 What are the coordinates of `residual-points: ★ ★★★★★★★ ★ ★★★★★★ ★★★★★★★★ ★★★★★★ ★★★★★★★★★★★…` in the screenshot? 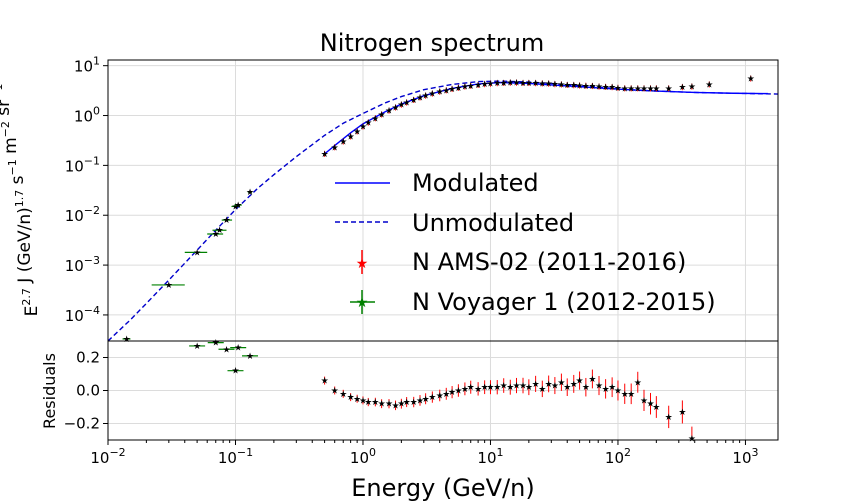 It's located at (442, 391).